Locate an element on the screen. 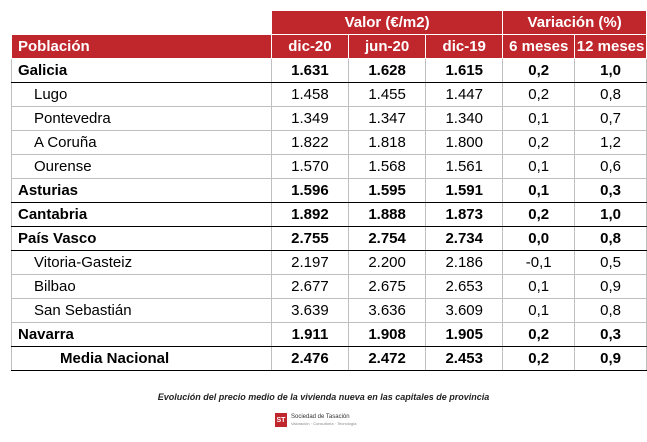  cell-jun20: 2.675 is located at coordinates (387, 286).